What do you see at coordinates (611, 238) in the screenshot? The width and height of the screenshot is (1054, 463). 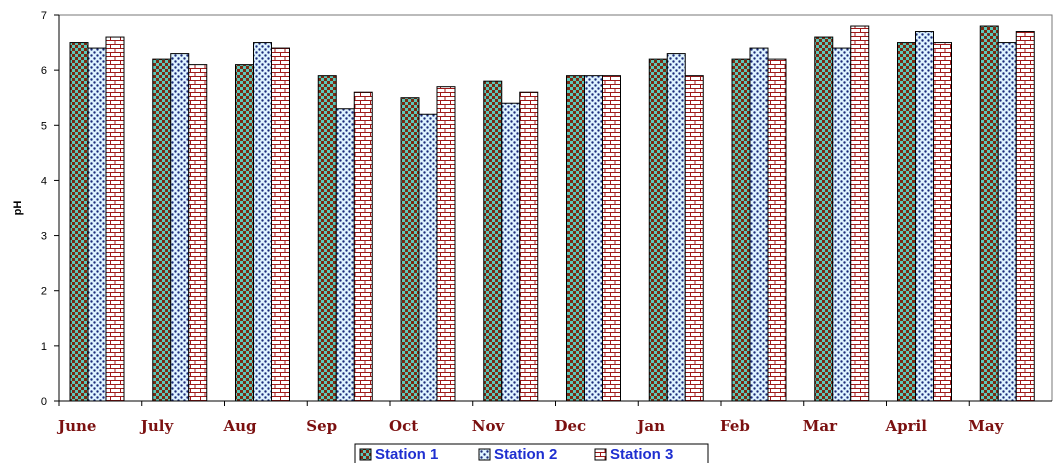 I see `bar-station-3-dec` at bounding box center [611, 238].